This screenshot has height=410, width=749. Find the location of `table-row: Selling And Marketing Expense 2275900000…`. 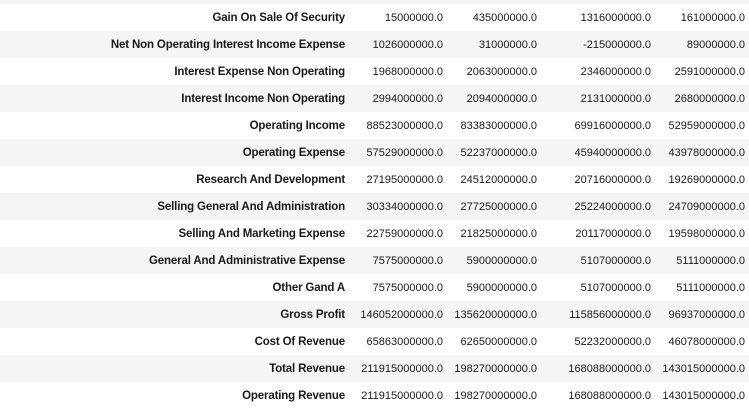

table-row: Selling And Marketing Expense 2275900000… is located at coordinates (374, 233).